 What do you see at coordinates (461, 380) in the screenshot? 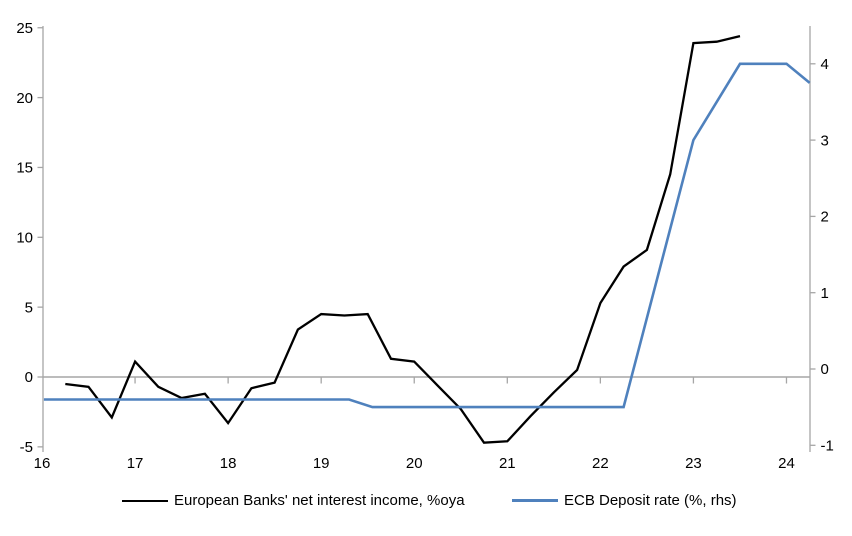
I see `zero-line-year-ticks` at bounding box center [461, 380].